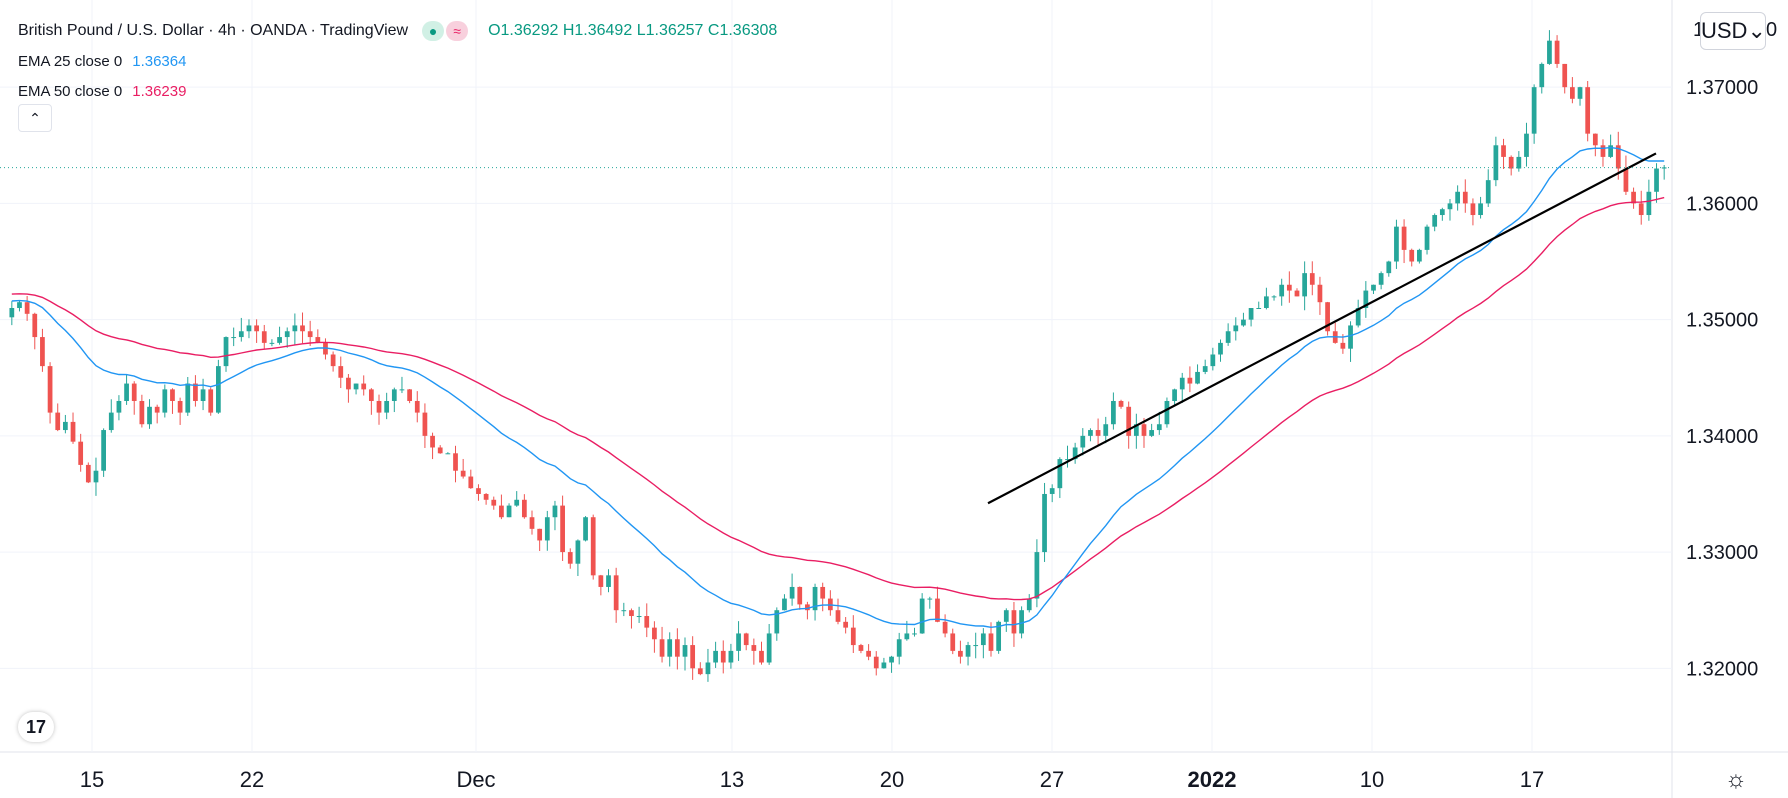  Describe the element at coordinates (1724, 30) in the screenshot. I see `currency-label: USD` at that location.